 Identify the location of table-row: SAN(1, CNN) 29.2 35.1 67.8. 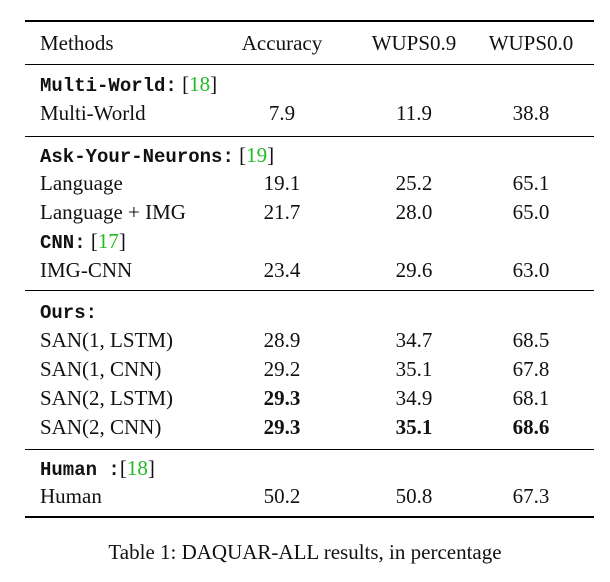
(305, 369).